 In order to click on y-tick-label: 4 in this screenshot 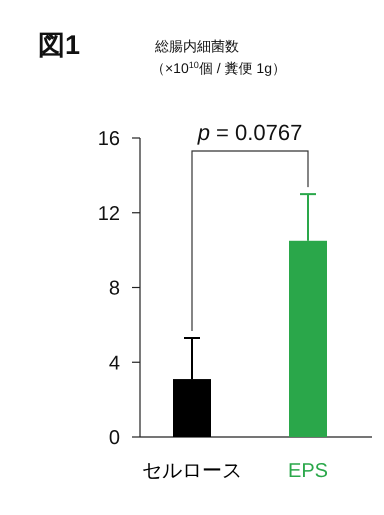, I will do `click(114, 363)`.